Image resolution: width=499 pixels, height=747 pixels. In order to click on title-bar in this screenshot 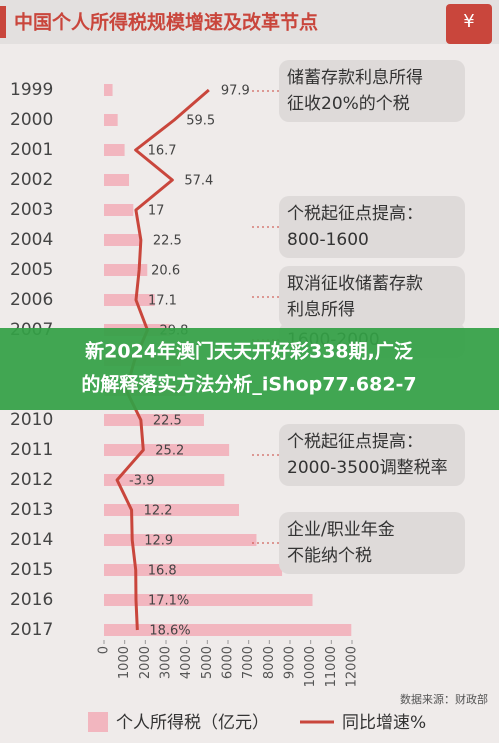, I will do `click(249, 22)`.